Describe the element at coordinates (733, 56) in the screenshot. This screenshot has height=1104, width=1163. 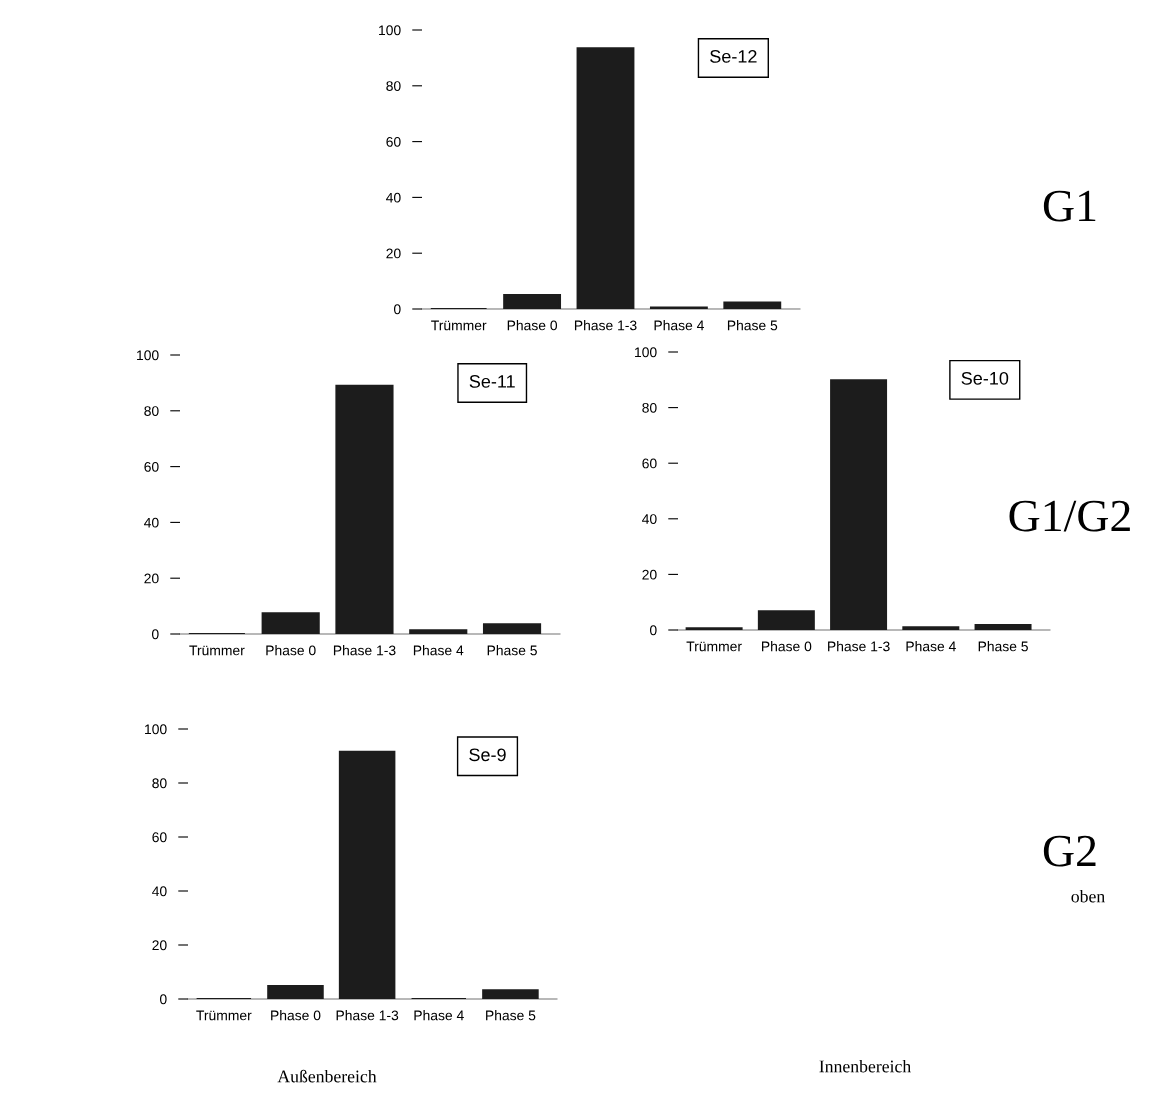
I see `annotation: Se-12` at that location.